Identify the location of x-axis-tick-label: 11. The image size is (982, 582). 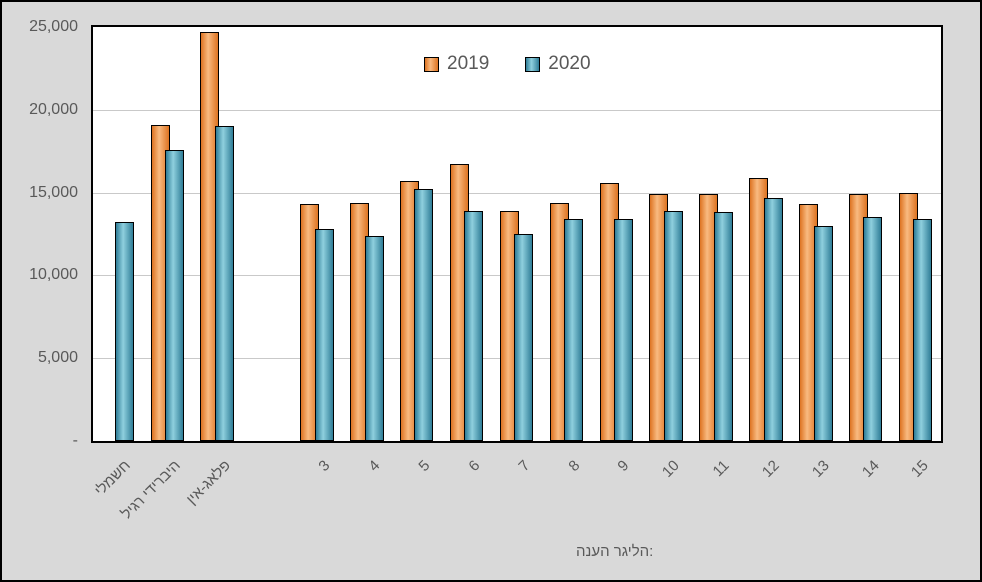
(721, 469).